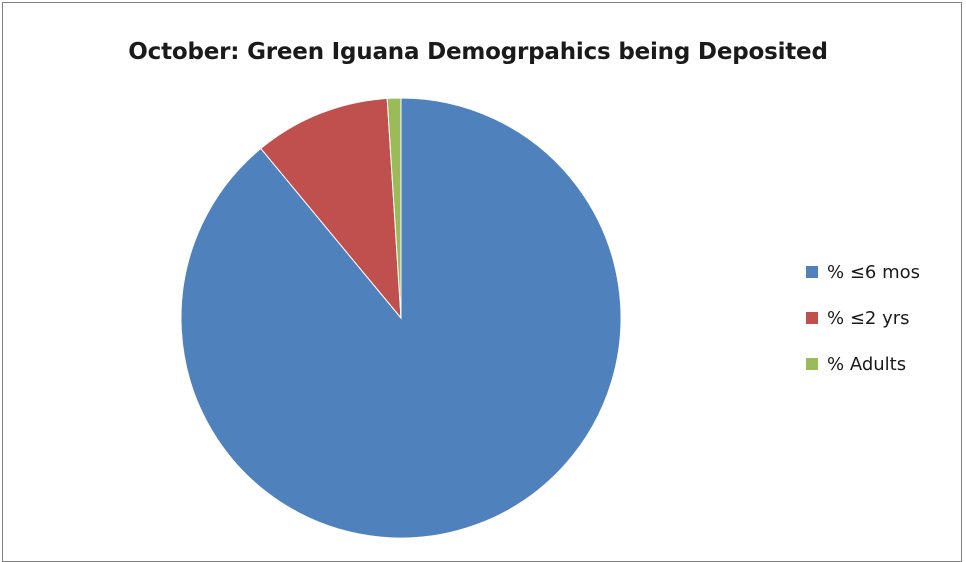 This screenshot has width=966, height=562. What do you see at coordinates (863, 330) in the screenshot?
I see `legend: % ≤6 mos % ≤2 yrs % Adults` at bounding box center [863, 330].